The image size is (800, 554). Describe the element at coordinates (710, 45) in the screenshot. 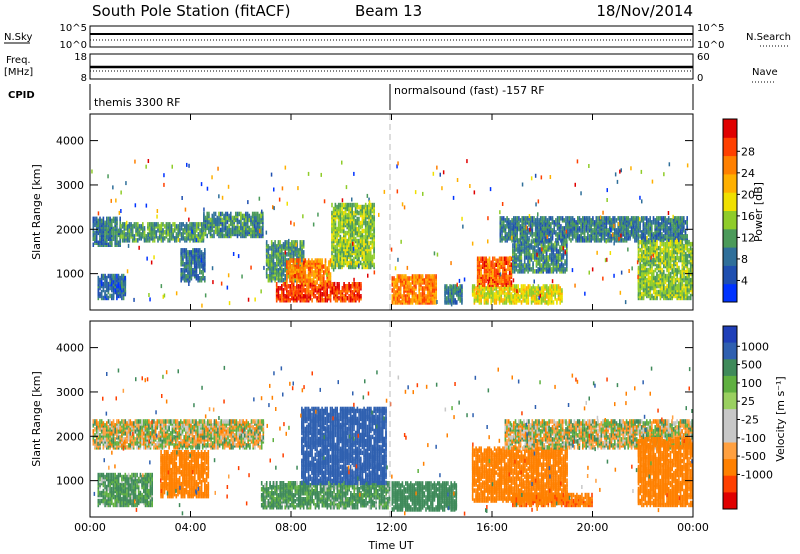

I see `nsearch-tick-low: 10^0` at that location.